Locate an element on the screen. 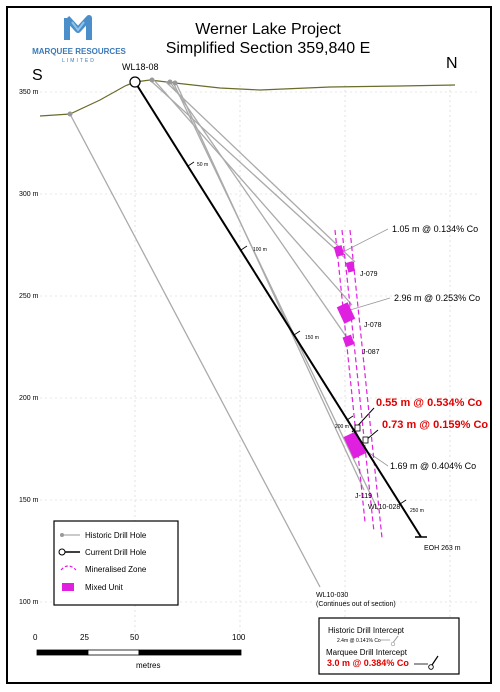 The height and width of the screenshot is (692, 500). hole-label-j078: J-078 is located at coordinates (373, 325).